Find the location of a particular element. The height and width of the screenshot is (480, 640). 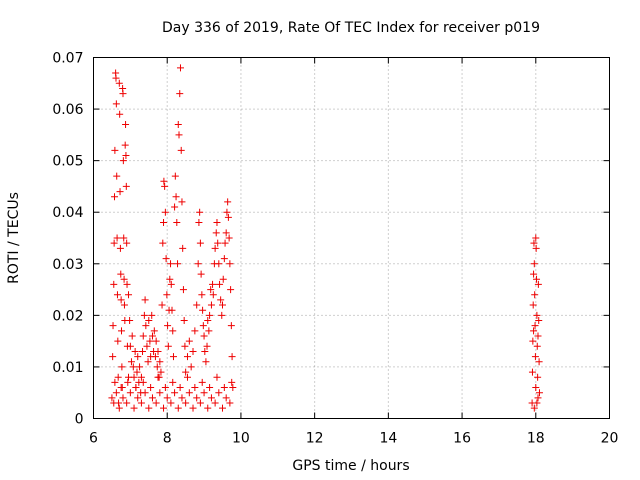

y-tick-label: 0.02 is located at coordinates (67, 316).